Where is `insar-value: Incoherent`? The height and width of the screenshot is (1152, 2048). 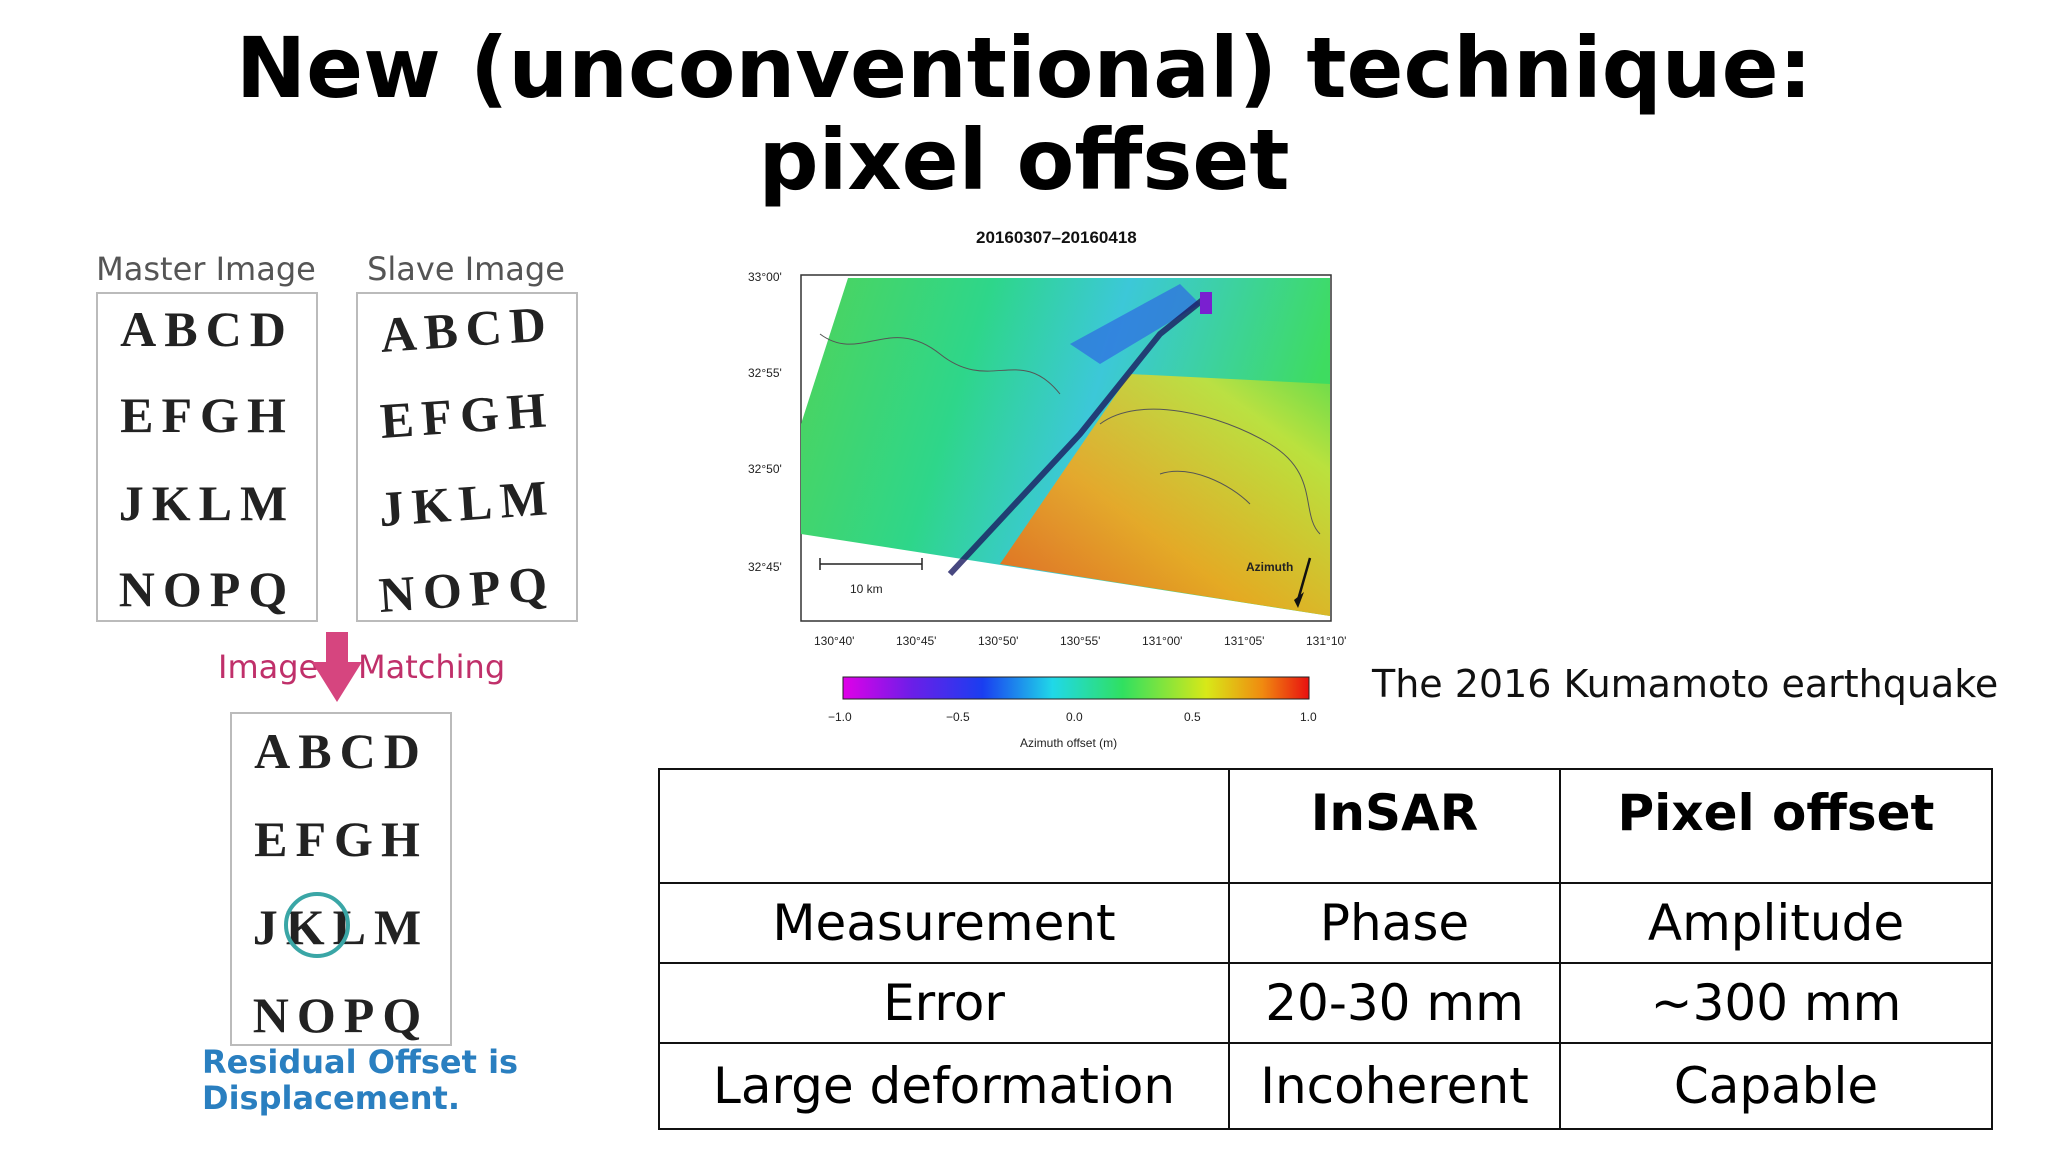 insar-value: Incoherent is located at coordinates (1394, 1086).